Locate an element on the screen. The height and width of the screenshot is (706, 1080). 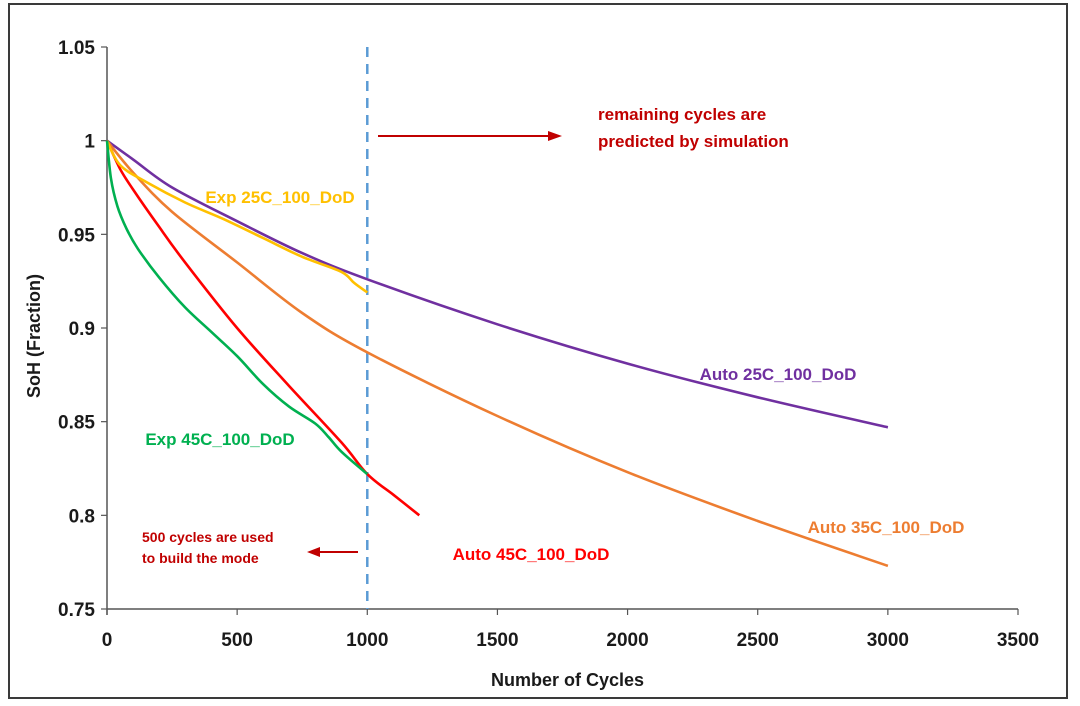
series-label-auto-25c: Auto 25C_100_DoD is located at coordinates (778, 374).